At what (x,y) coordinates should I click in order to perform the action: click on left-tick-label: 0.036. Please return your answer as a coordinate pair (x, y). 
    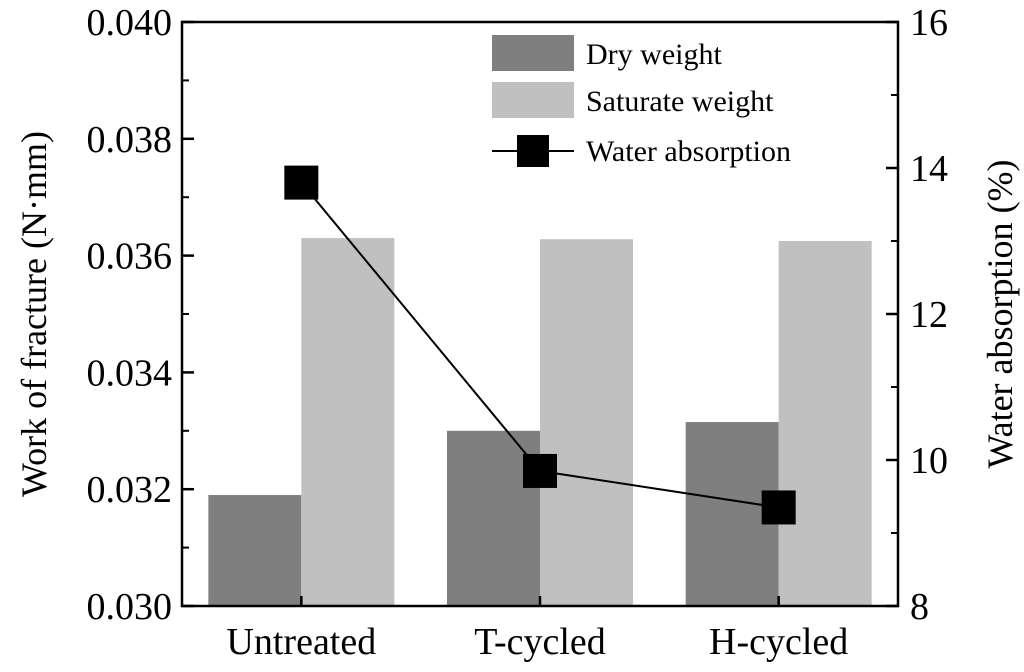
    Looking at the image, I should click on (130, 257).